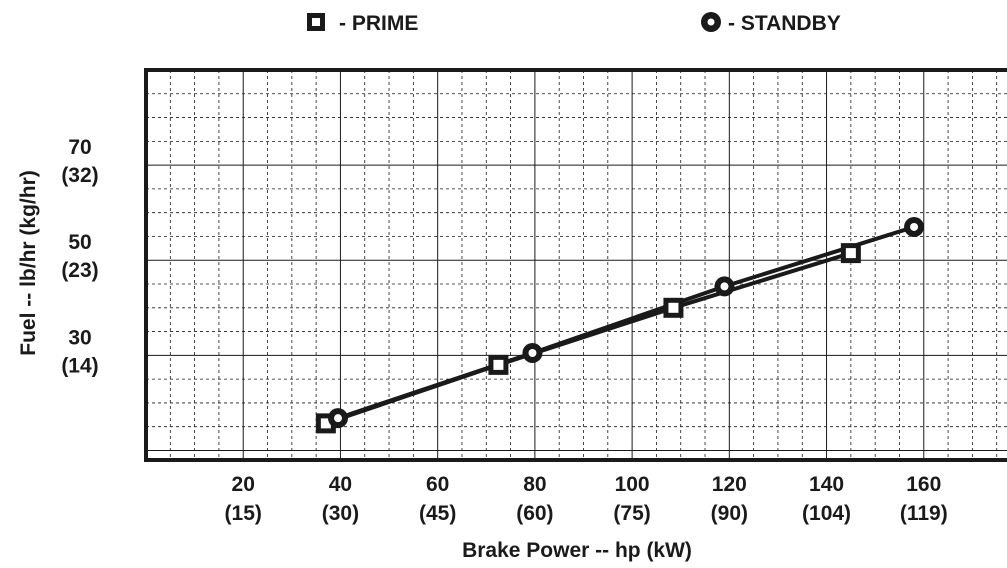 Image resolution: width=1007 pixels, height=568 pixels. Describe the element at coordinates (437, 513) in the screenshot. I see `x-tick-sublabel: (45)` at that location.